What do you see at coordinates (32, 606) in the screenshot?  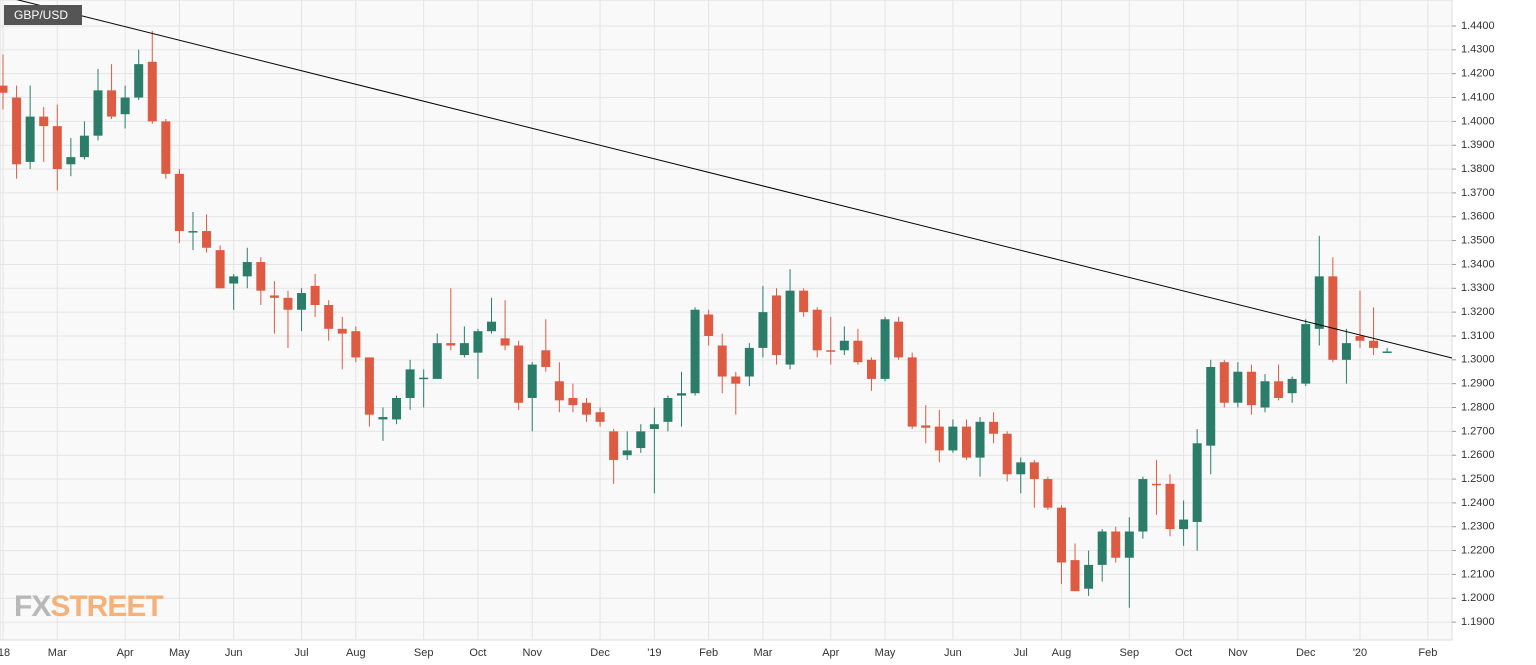 I see `watermark-part: FX` at bounding box center [32, 606].